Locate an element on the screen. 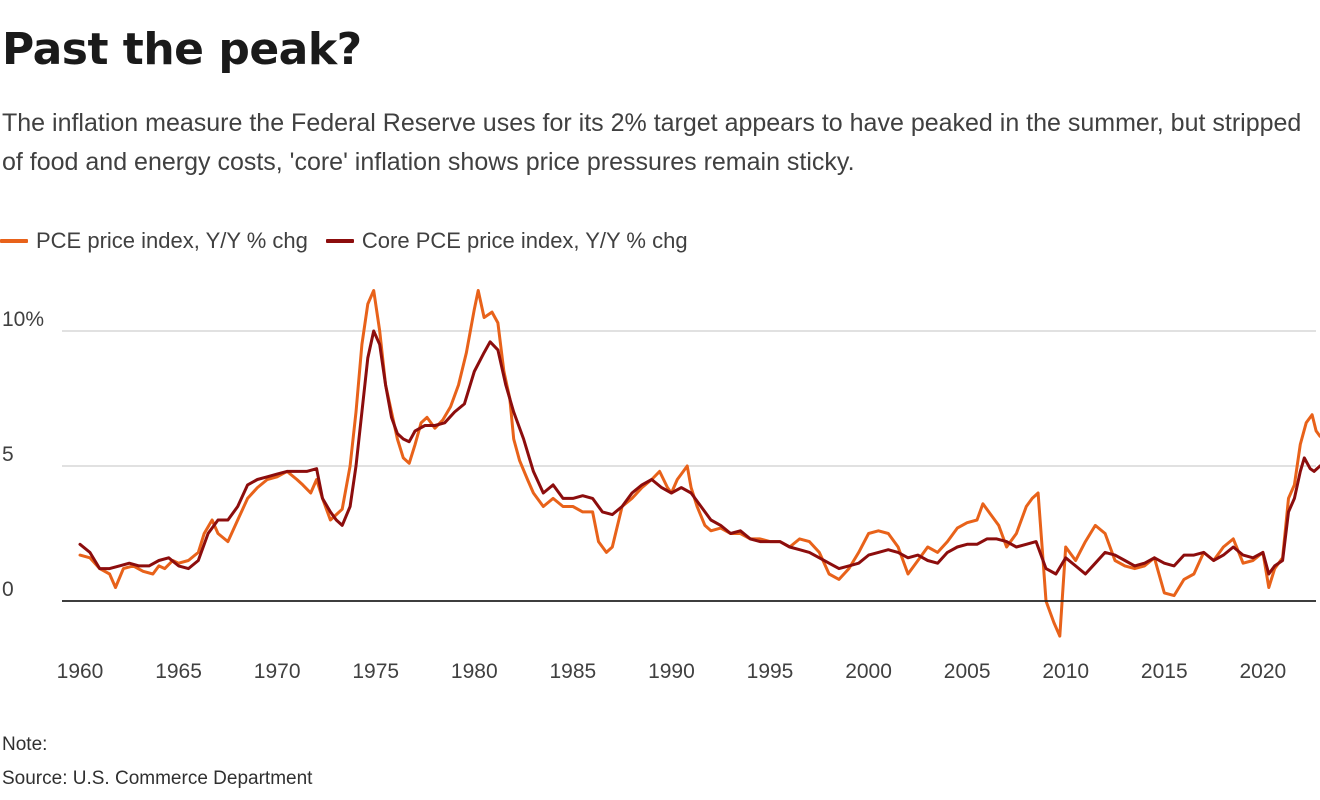 Image resolution: width=1320 pixels, height=800 pixels. y-tick-label: 0 is located at coordinates (8, 589).